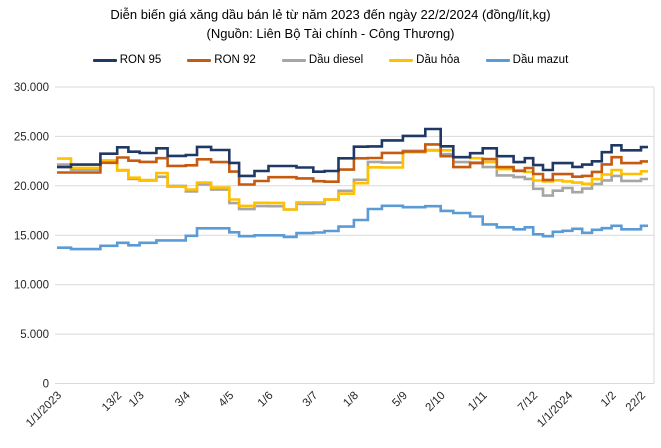 This screenshot has height=448, width=661. What do you see at coordinates (401, 60) in the screenshot?
I see `legend-line-swatch-dau-hoa` at bounding box center [401, 60].